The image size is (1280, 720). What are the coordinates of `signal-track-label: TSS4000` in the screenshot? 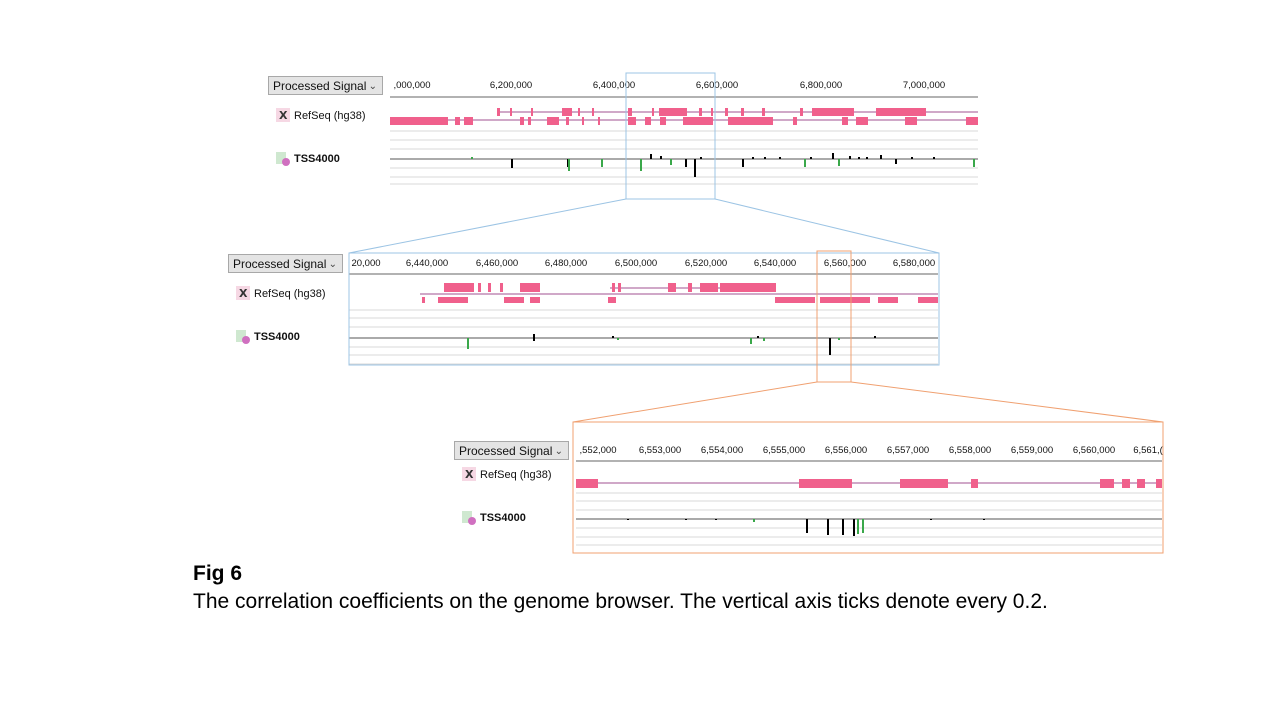 It's located at (317, 159).